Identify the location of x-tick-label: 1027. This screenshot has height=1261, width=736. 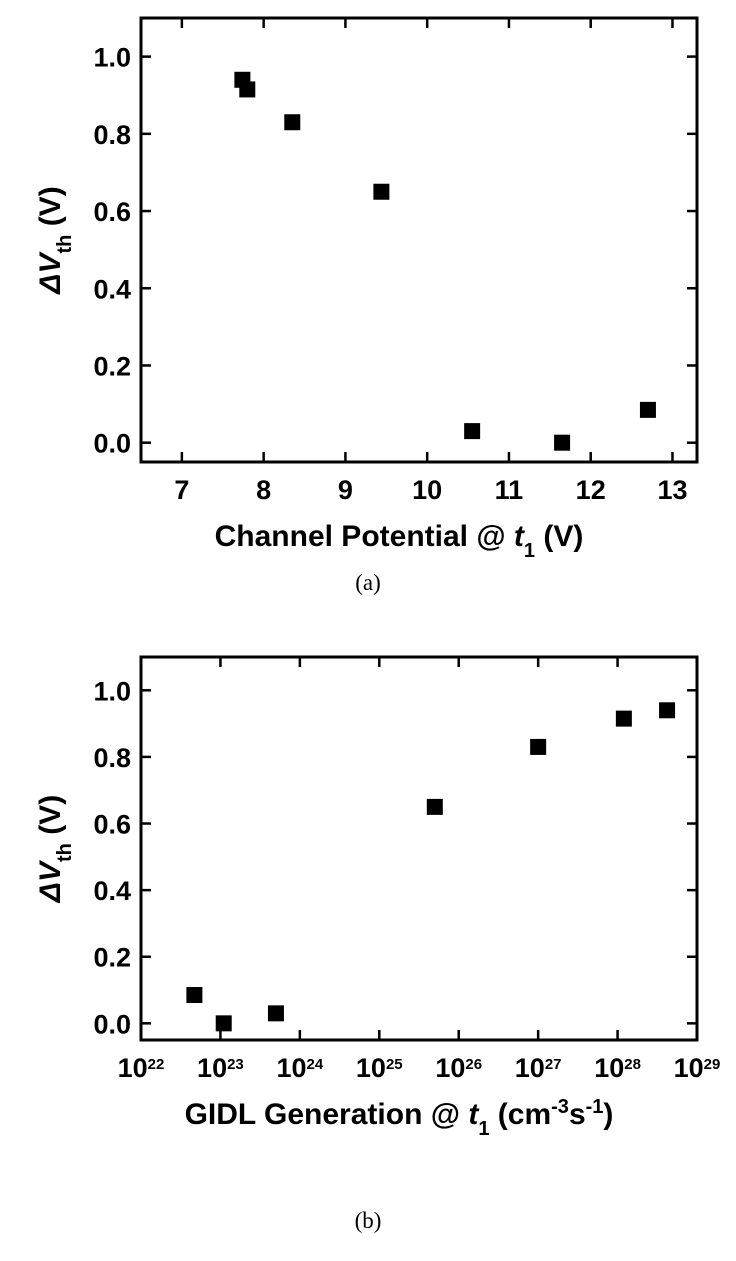
(538, 1068).